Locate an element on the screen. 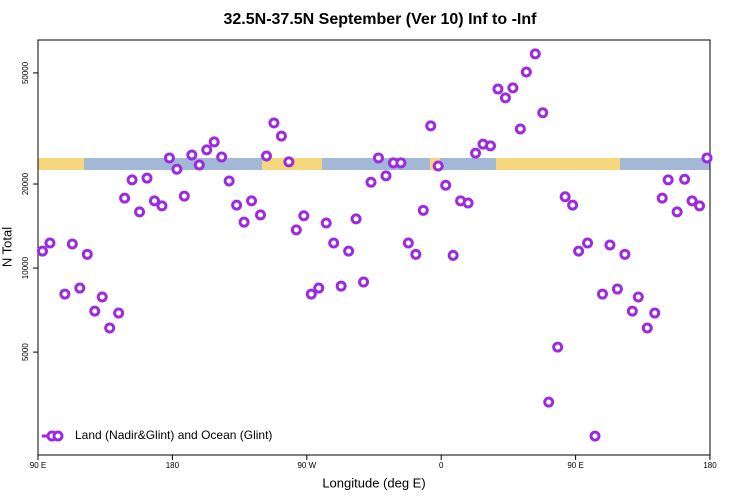 The width and height of the screenshot is (750, 500). legend-swatch-marker is located at coordinates (58, 436).